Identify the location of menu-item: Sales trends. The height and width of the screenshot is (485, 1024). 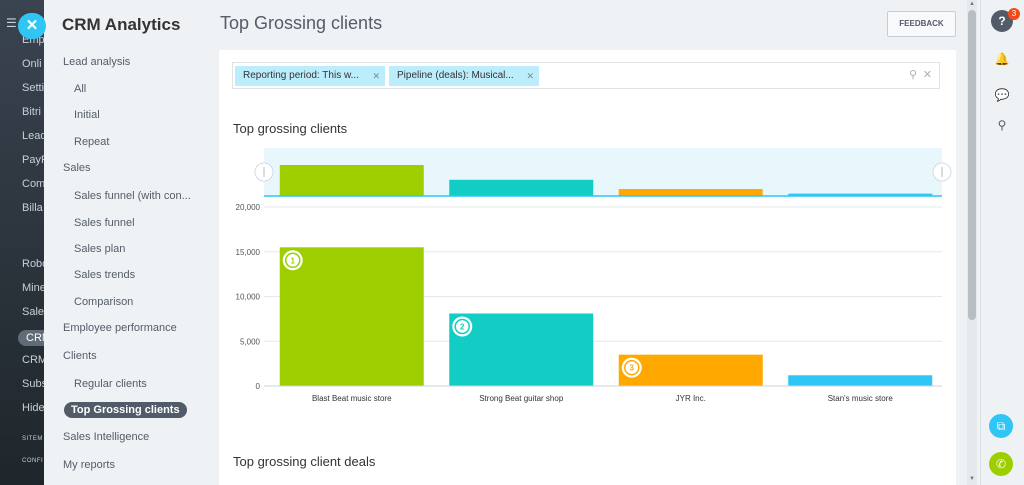
(105, 275).